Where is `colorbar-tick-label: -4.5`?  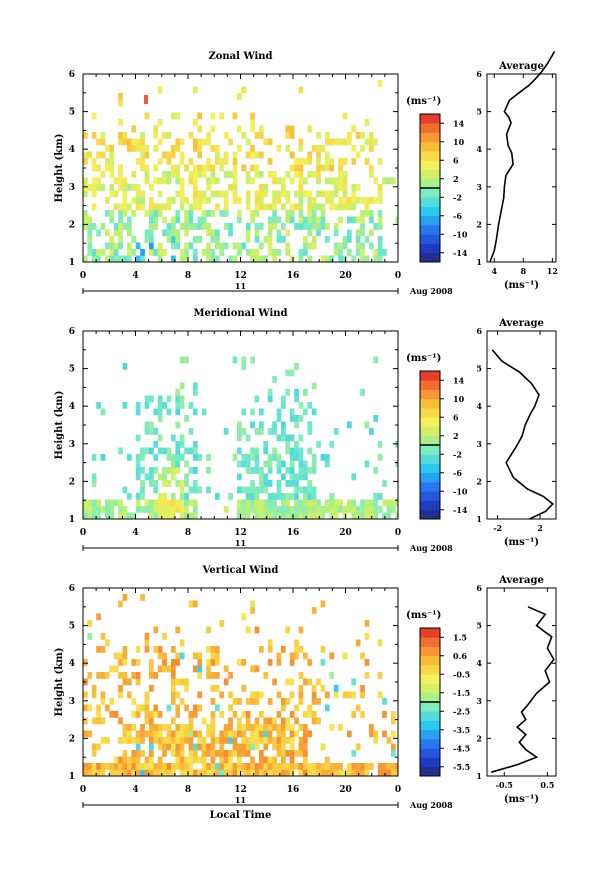
colorbar-tick-label: -4.5 is located at coordinates (461, 748).